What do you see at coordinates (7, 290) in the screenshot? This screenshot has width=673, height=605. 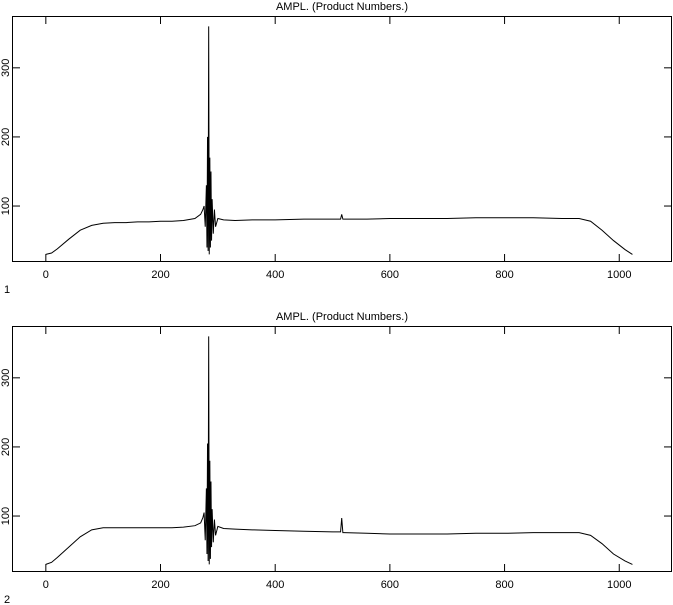 I see `panel-label: 1` at bounding box center [7, 290].